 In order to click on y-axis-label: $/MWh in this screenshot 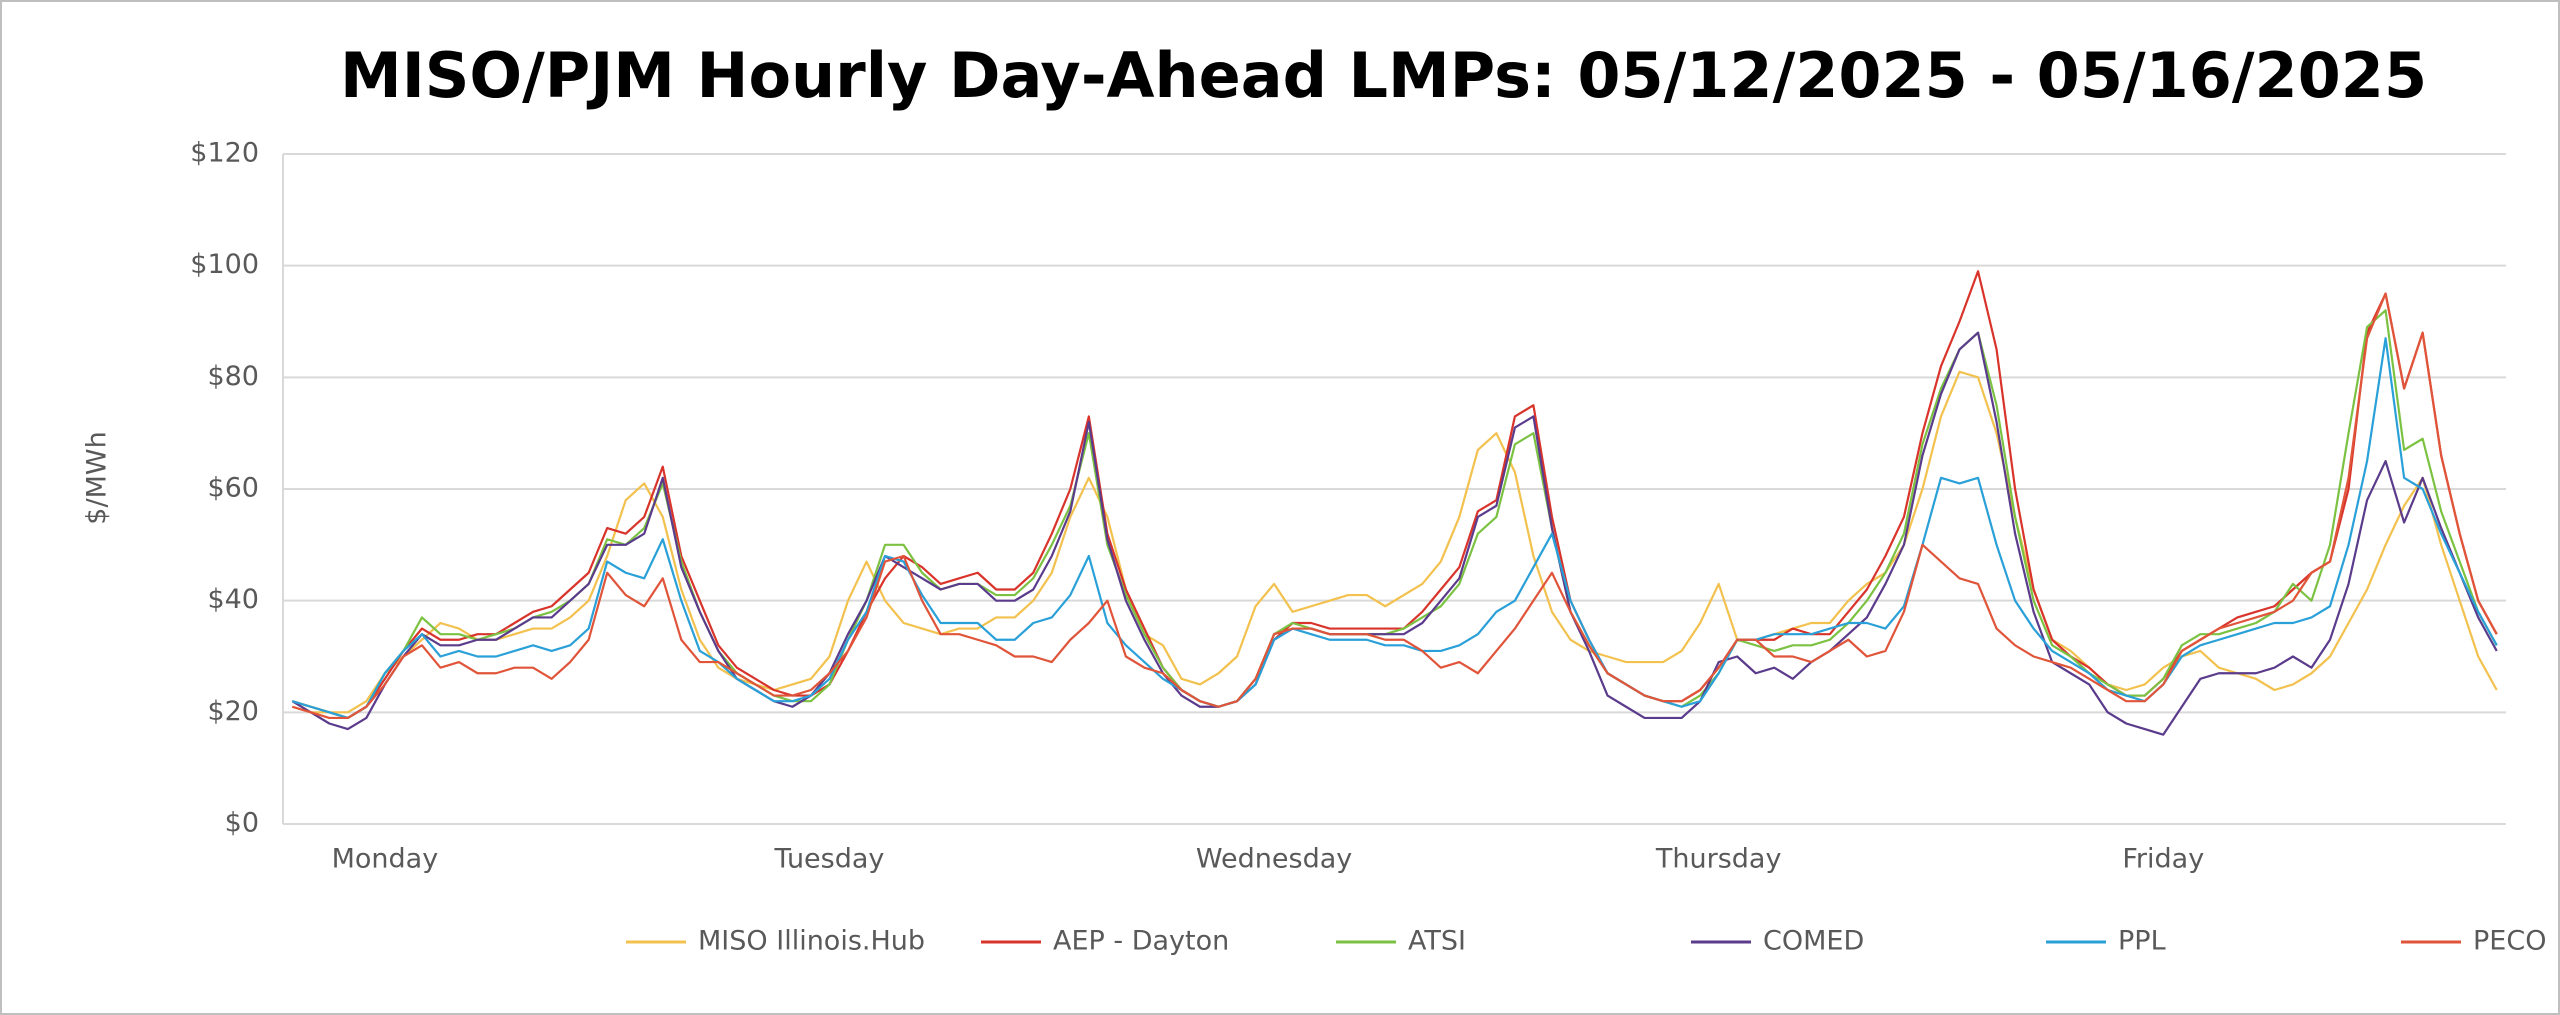, I will do `click(97, 477)`.